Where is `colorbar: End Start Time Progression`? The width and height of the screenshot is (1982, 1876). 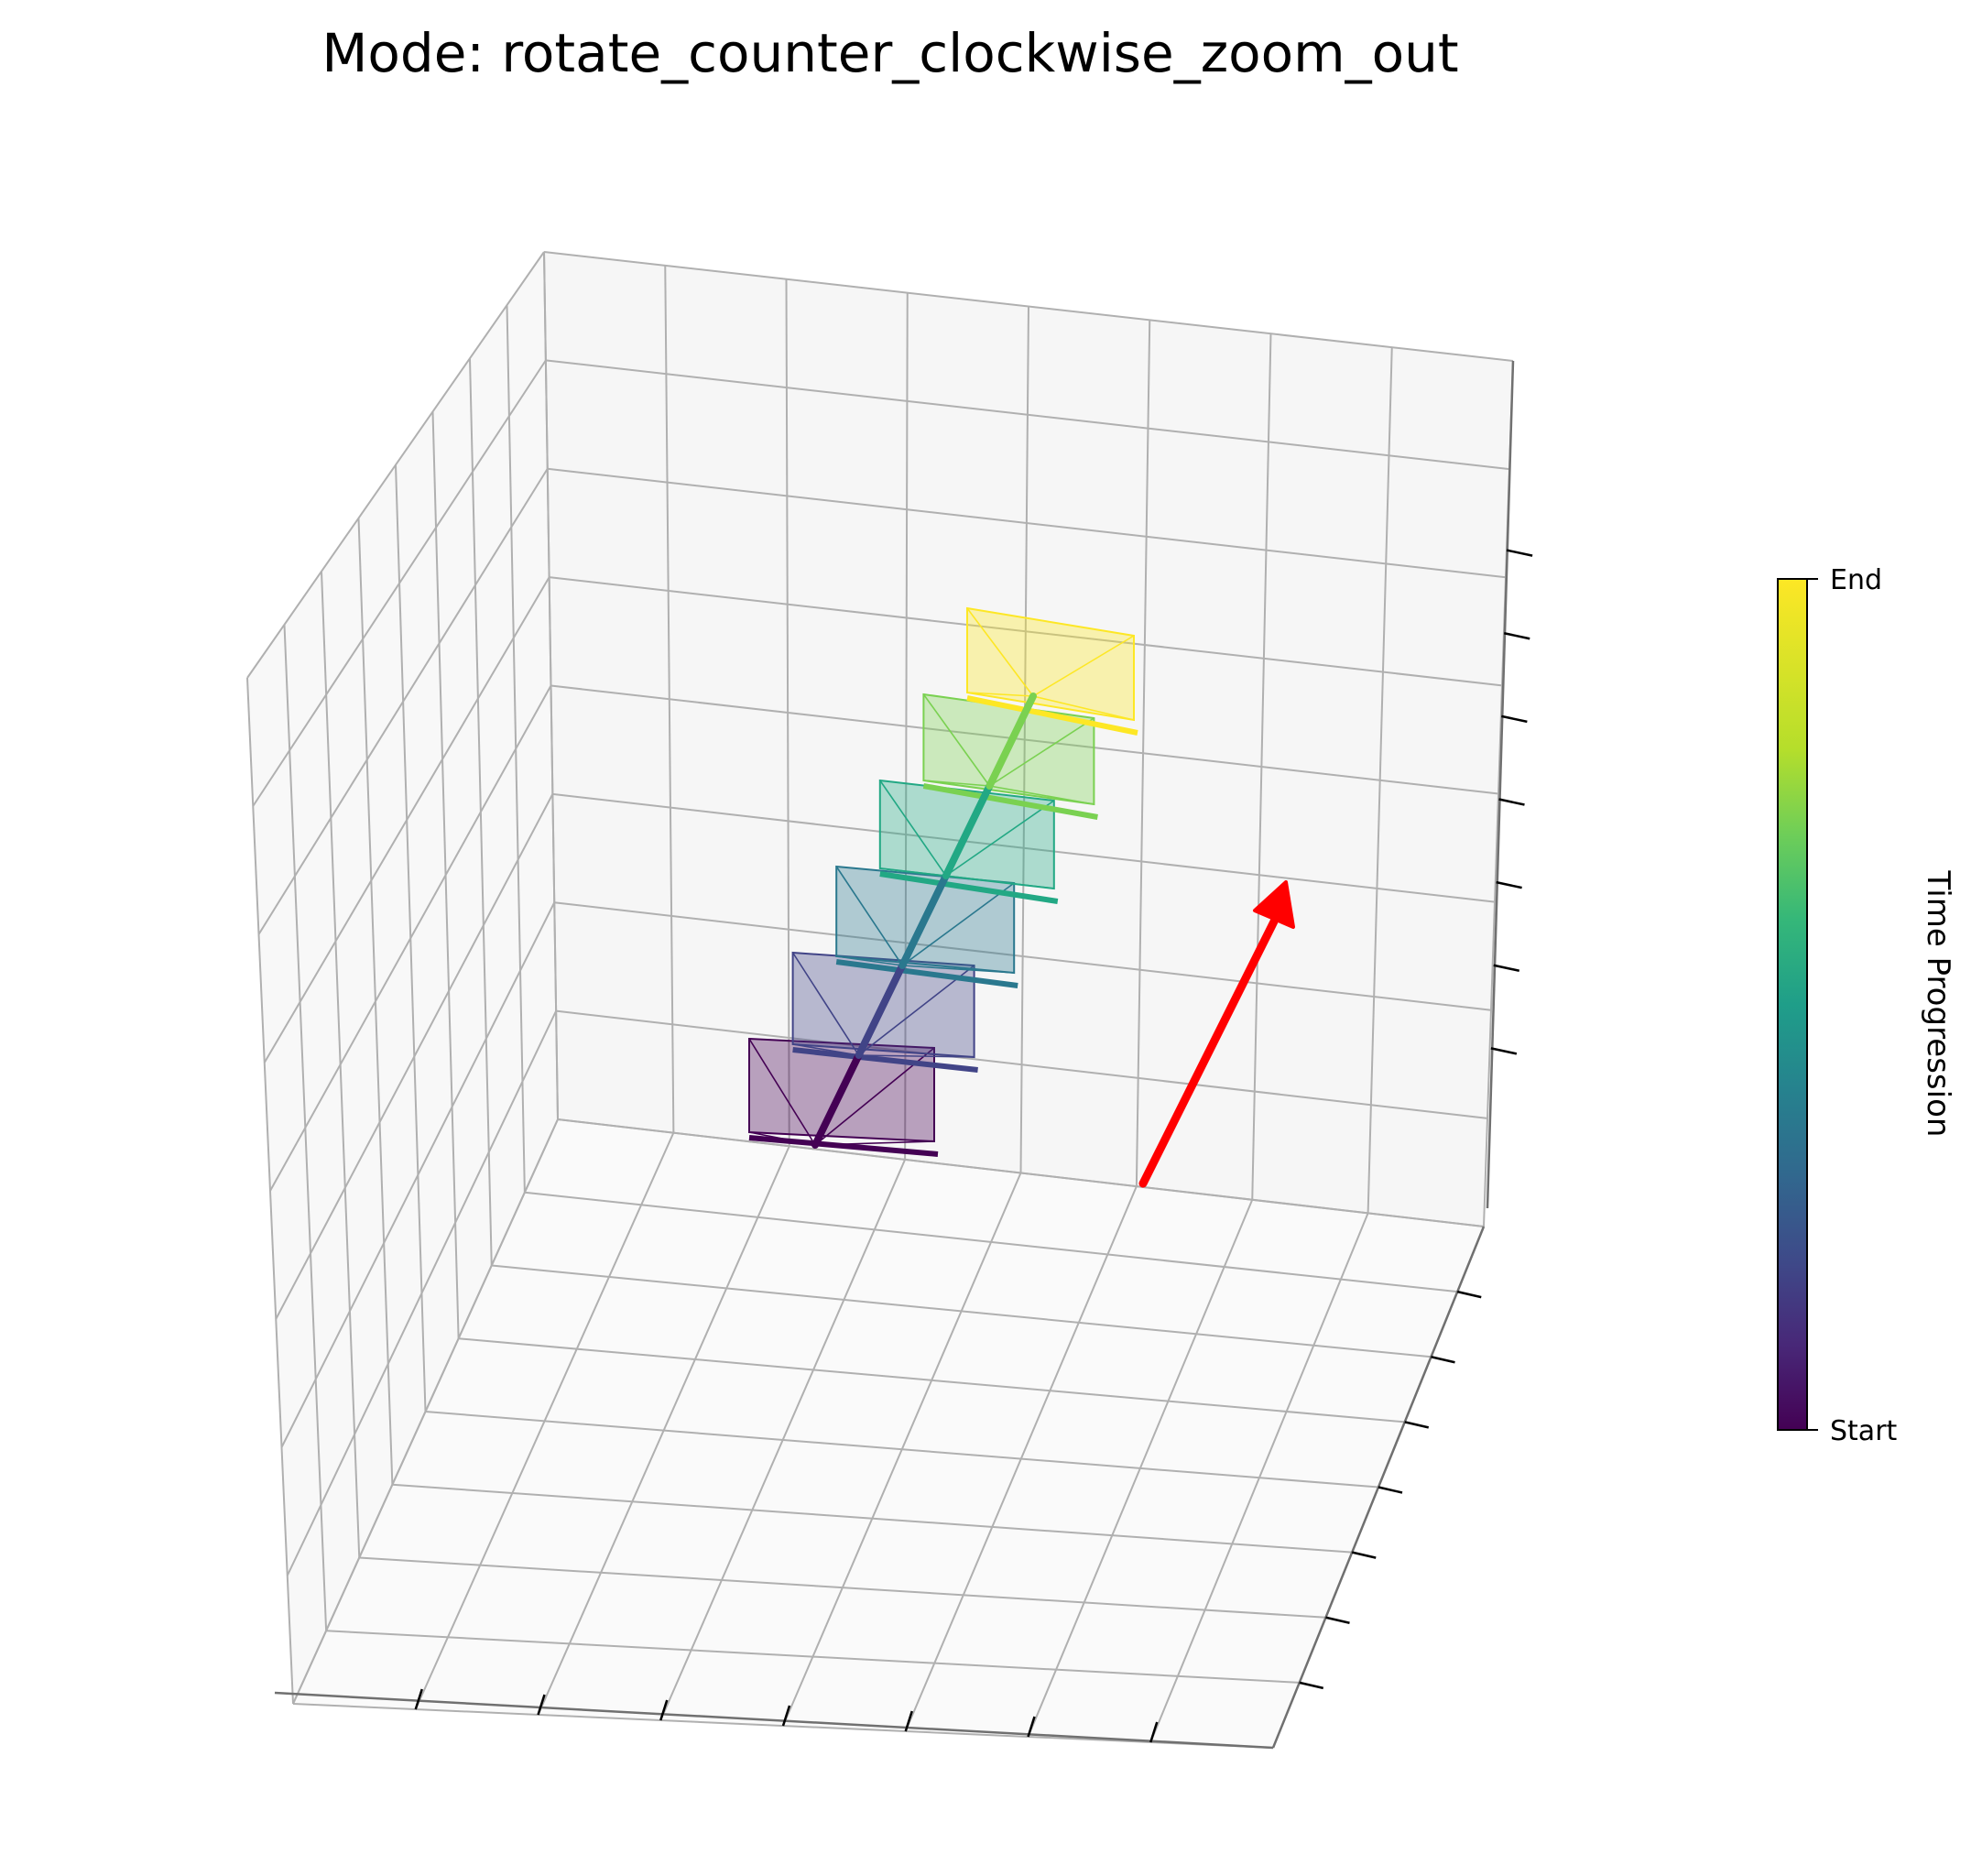
colorbar: End Start Time Progression is located at coordinates (1867, 1005).